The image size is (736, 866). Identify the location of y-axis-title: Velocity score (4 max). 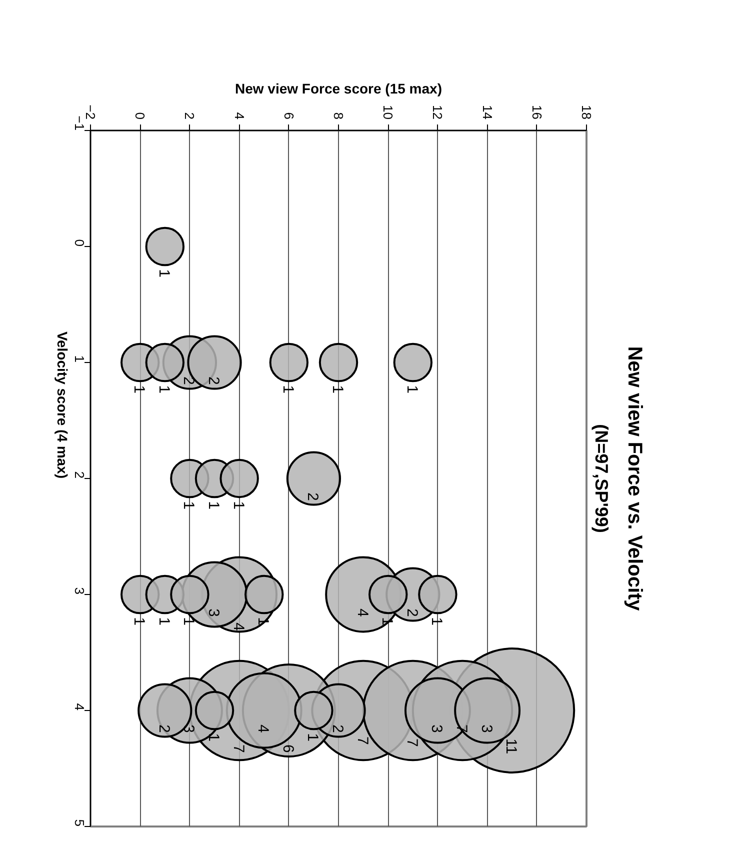
(62, 405).